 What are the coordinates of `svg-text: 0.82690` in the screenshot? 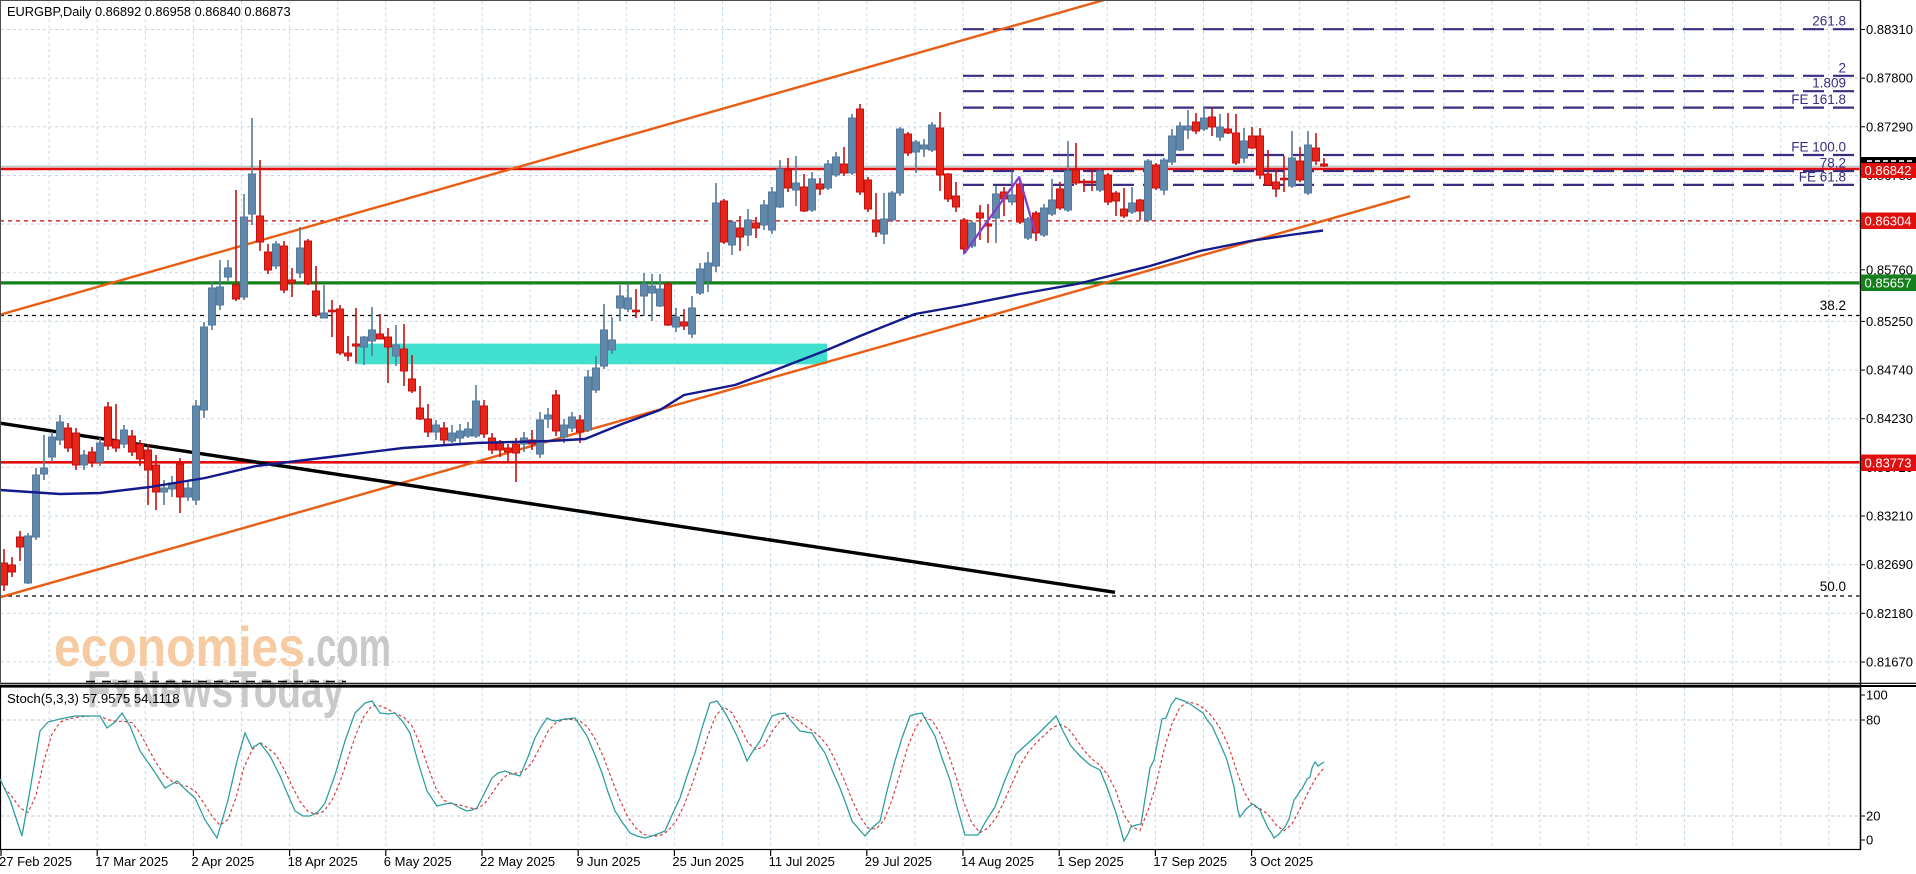 It's located at (1889, 564).